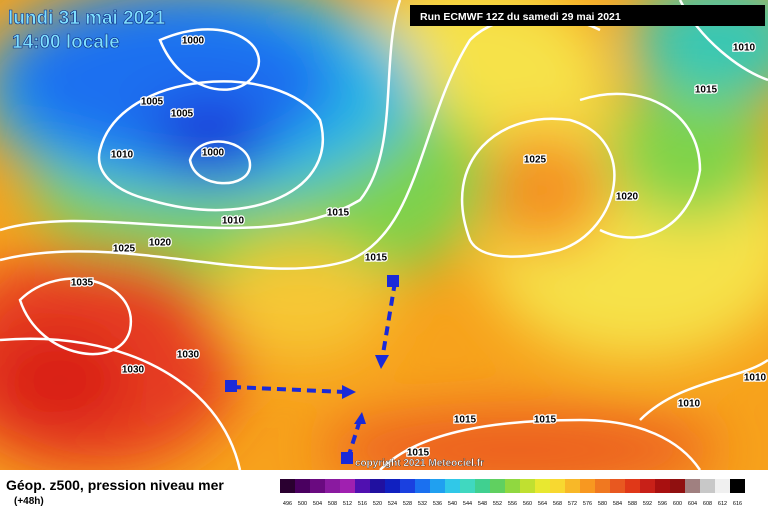 Image resolution: width=768 pixels, height=512 pixels. Describe the element at coordinates (602, 504) in the screenshot. I see `scale-label: 580` at that location.